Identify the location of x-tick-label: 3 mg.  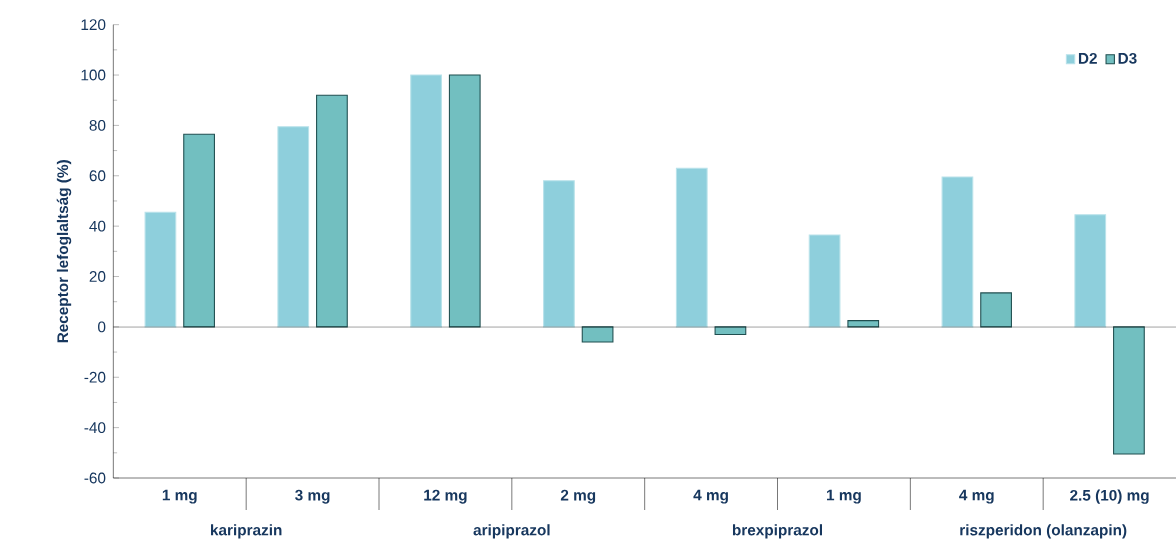
(312, 496).